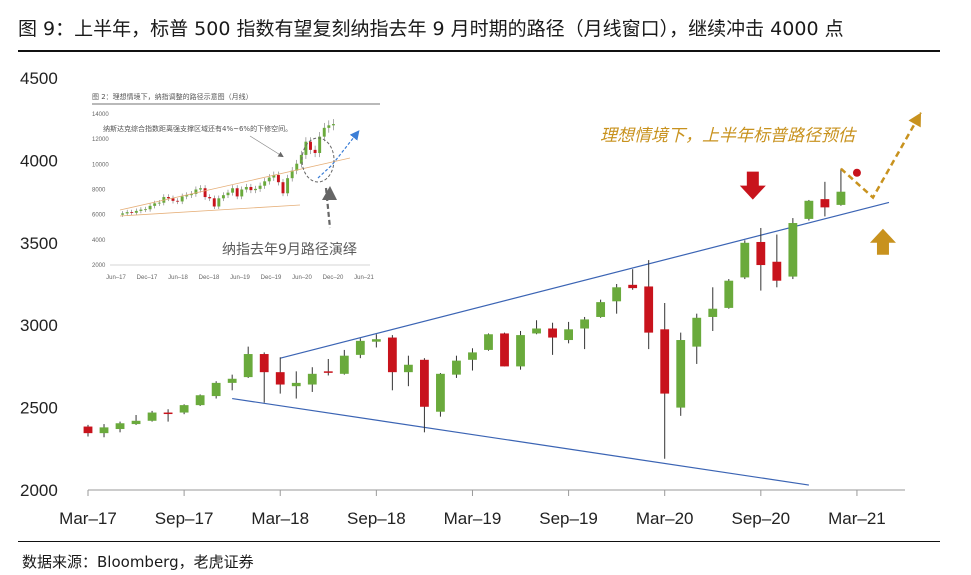 Image resolution: width=971 pixels, height=575 pixels. Describe the element at coordinates (39, 160) in the screenshot. I see `y-tick-label: 4000` at that location.